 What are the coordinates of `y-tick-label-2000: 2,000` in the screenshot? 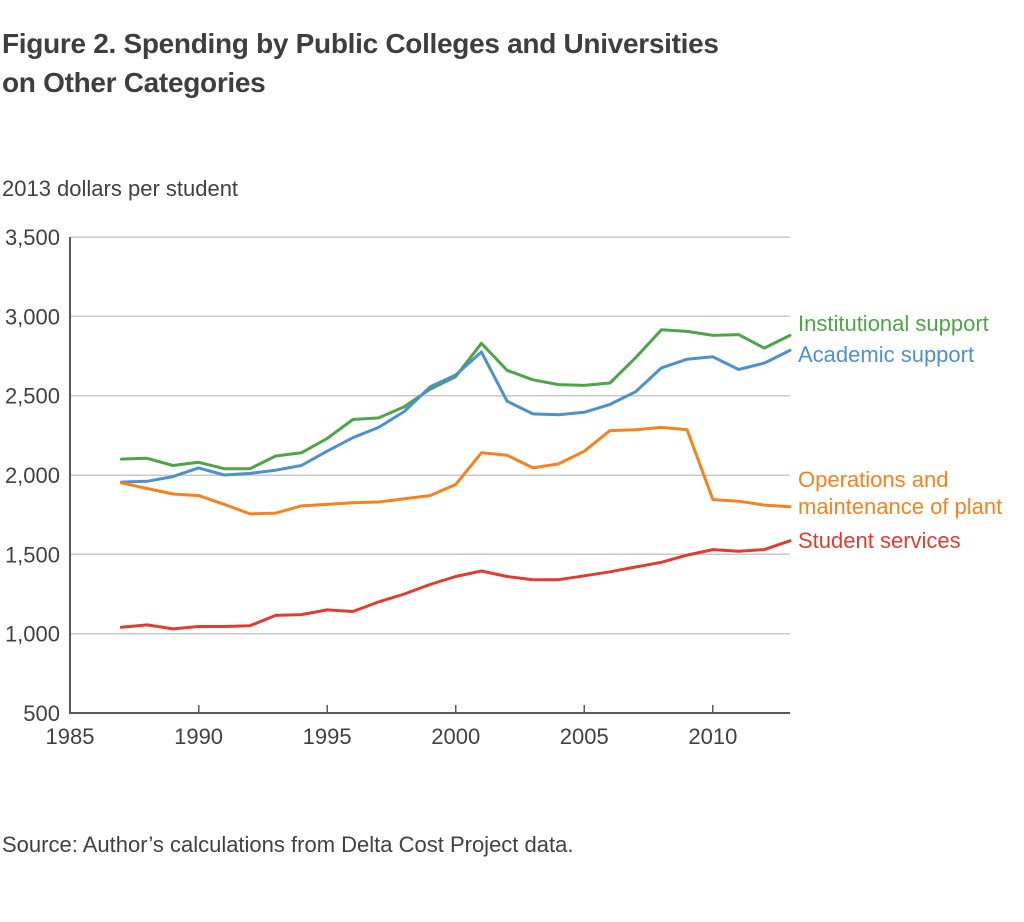 It's located at (32, 475).